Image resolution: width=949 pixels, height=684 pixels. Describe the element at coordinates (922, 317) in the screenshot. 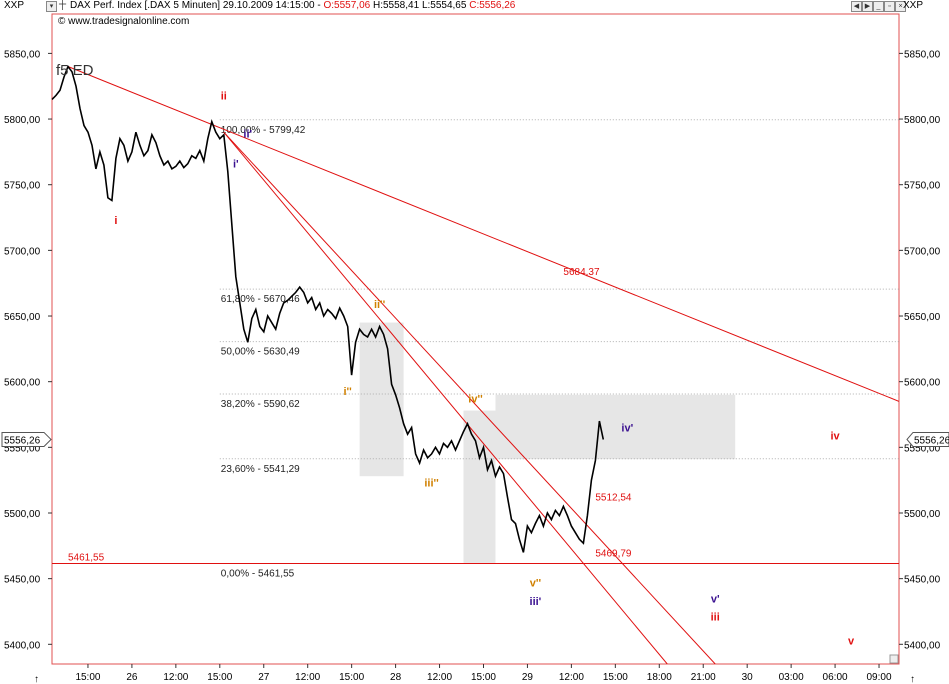

I see `y-tick-label-right: 5650,00` at that location.